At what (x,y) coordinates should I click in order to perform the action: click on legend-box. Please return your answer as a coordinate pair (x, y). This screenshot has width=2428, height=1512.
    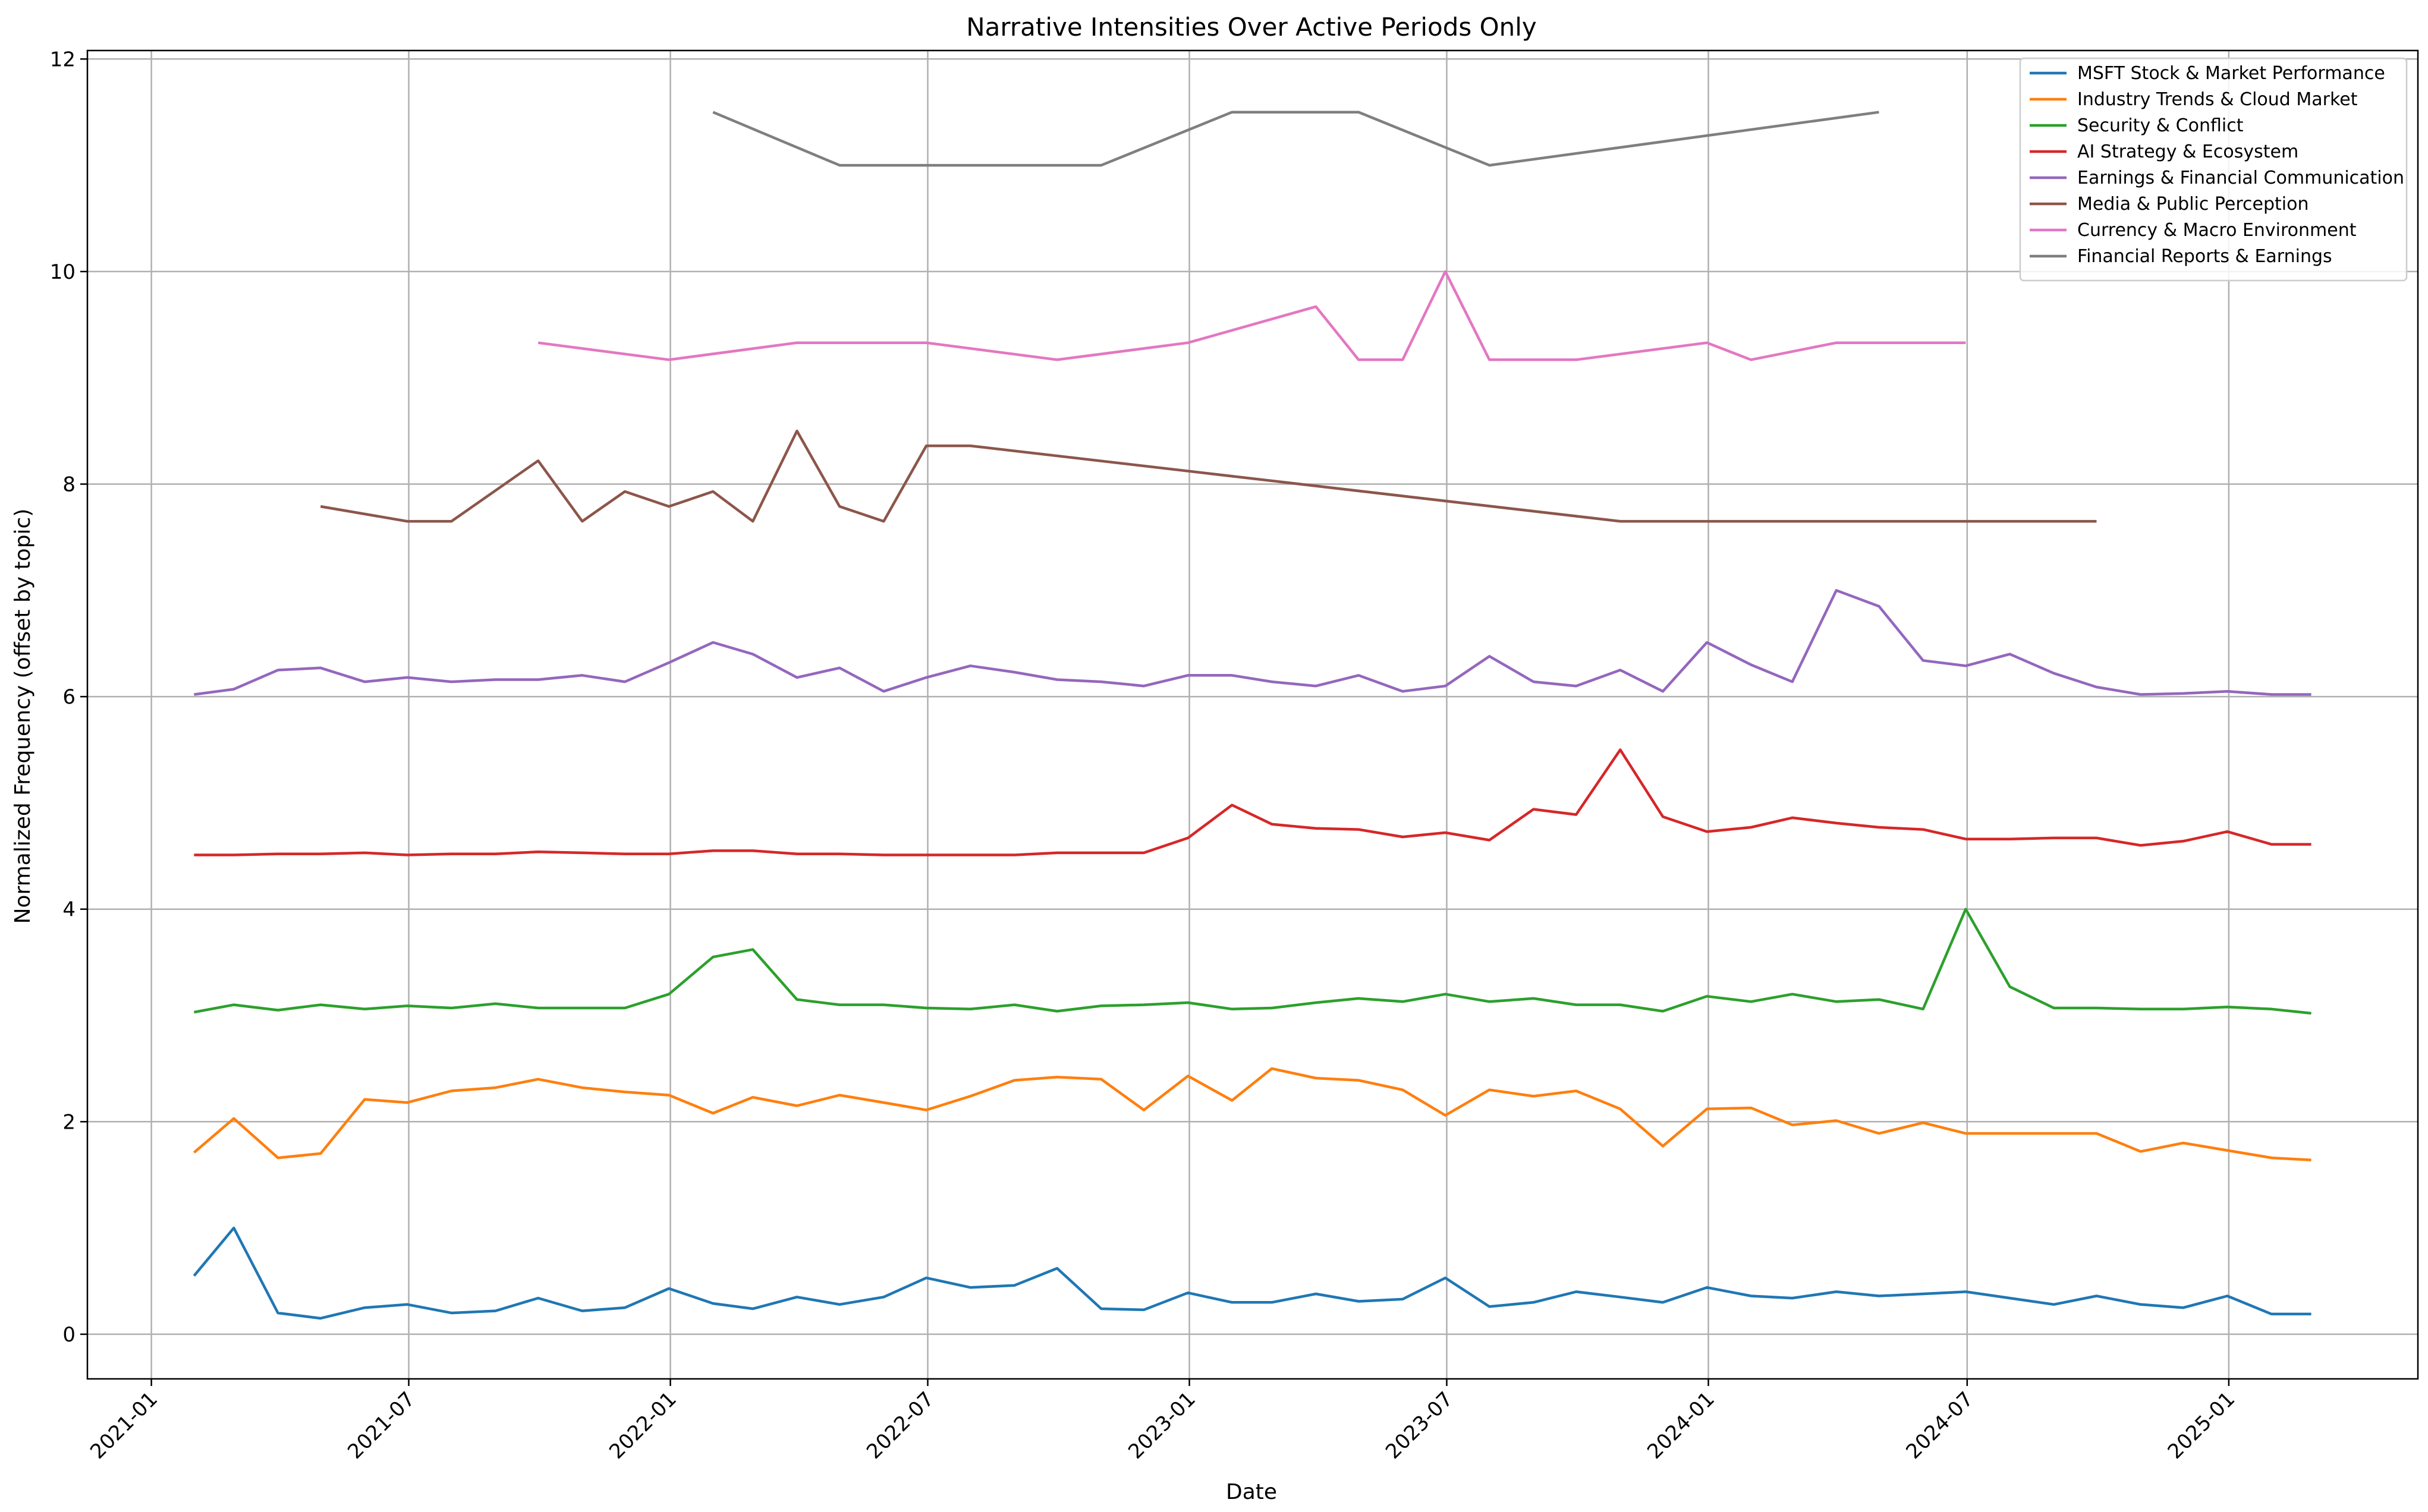
    Looking at the image, I should click on (2214, 169).